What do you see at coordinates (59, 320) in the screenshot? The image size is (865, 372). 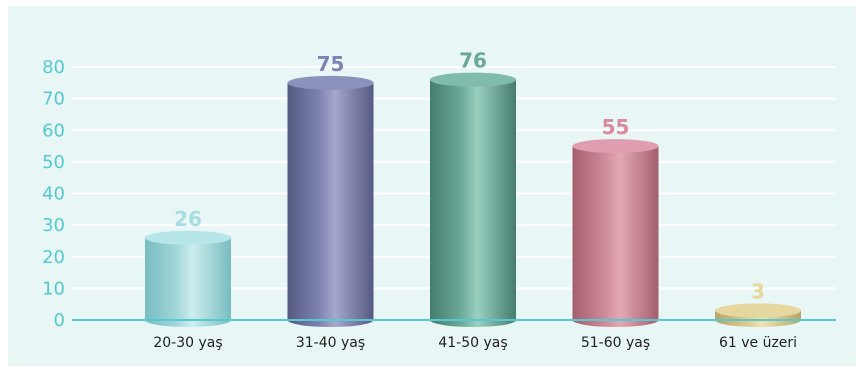 I see `y-tick-label: 0` at bounding box center [59, 320].